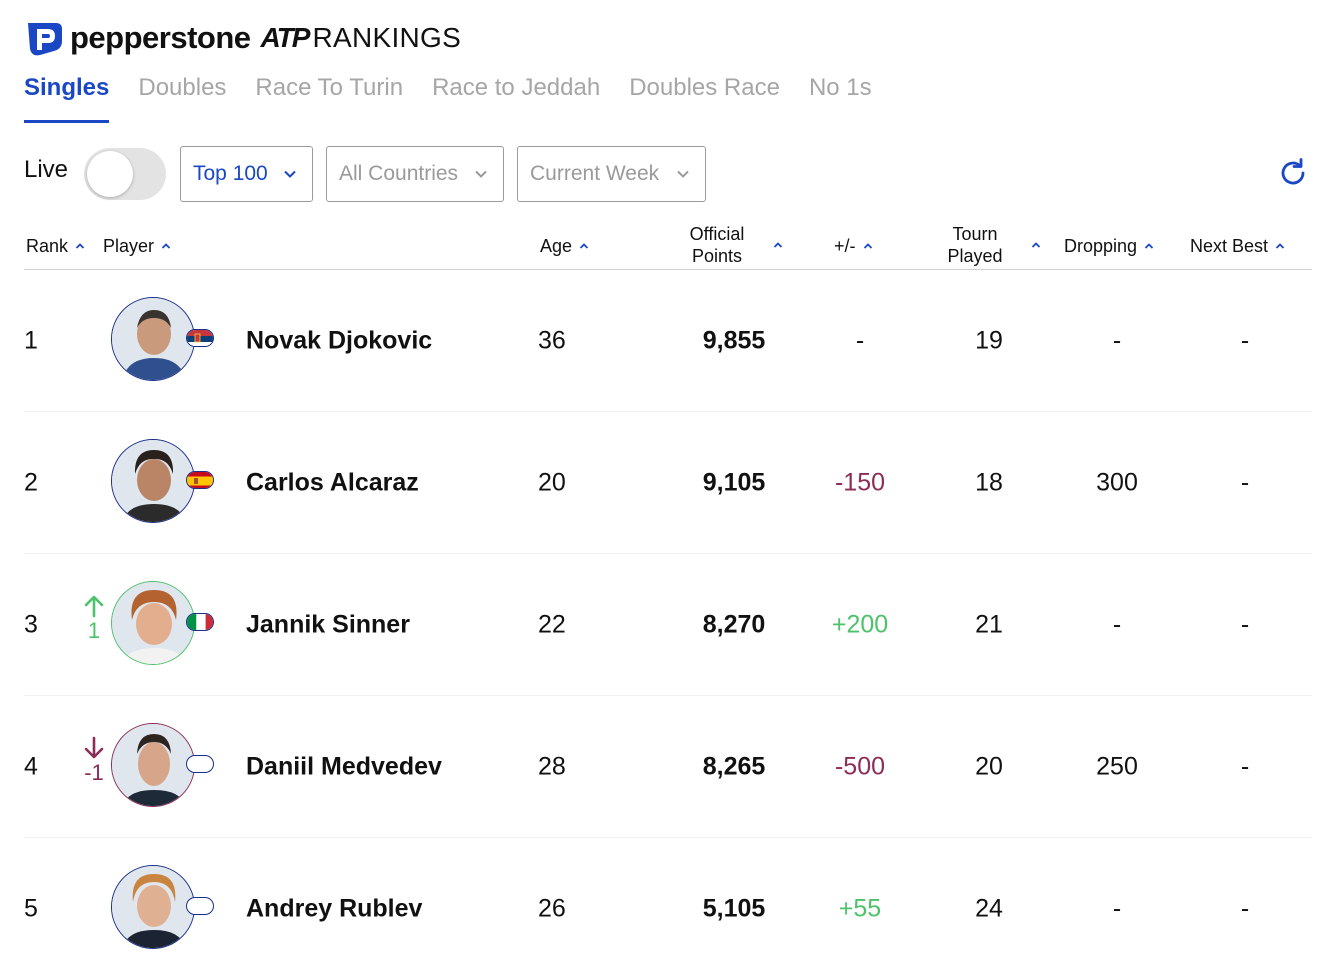 Image resolution: width=1344 pixels, height=970 pixels. Describe the element at coordinates (46, 169) in the screenshot. I see `live-label: Live` at that location.